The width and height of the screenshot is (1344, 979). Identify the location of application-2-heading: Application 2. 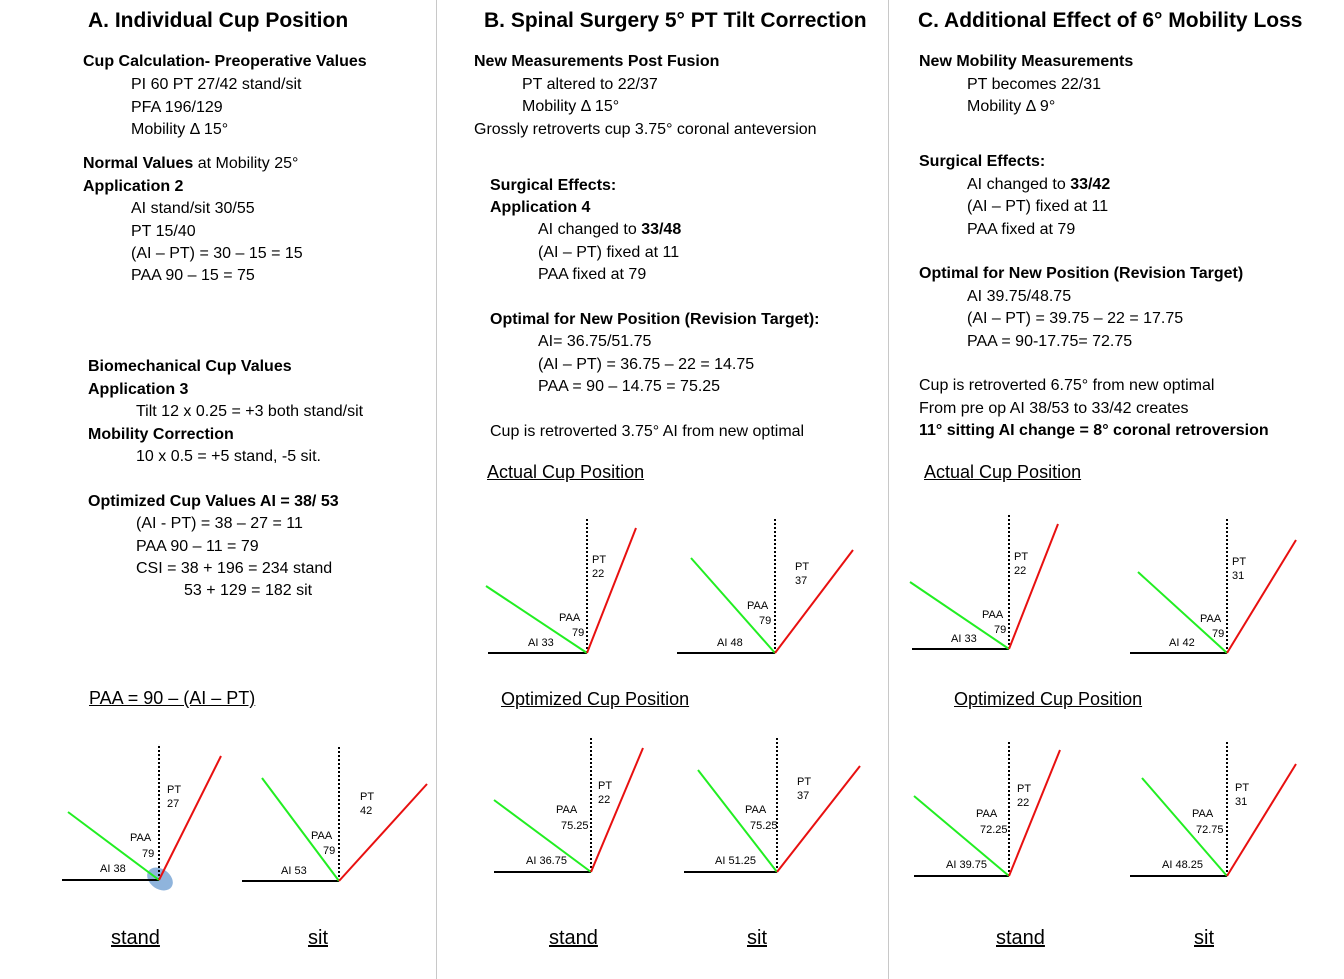
(133, 186).